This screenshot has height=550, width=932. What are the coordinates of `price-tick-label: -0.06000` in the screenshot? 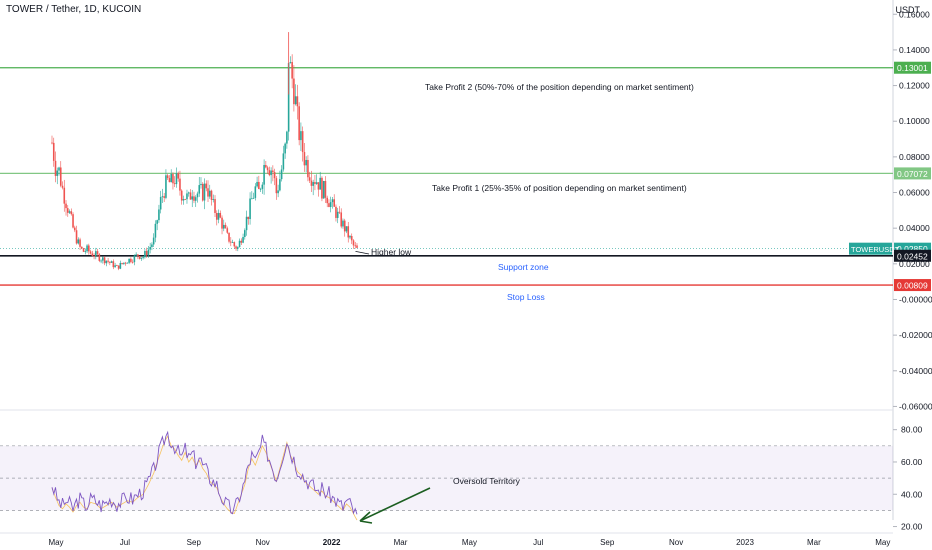 It's located at (915, 406).